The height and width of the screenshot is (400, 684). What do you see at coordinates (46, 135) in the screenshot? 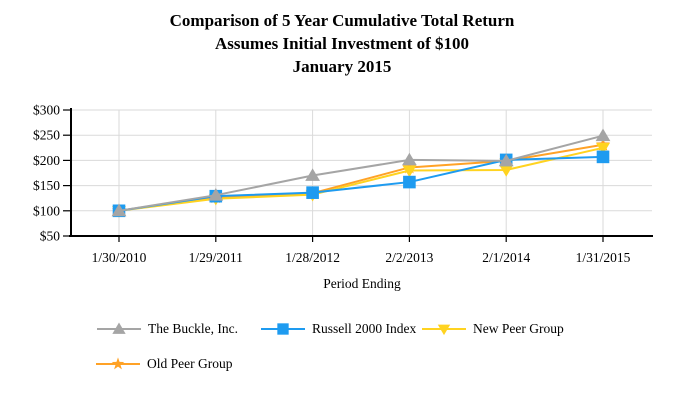
I see `y-tick-label: $250` at bounding box center [46, 135].